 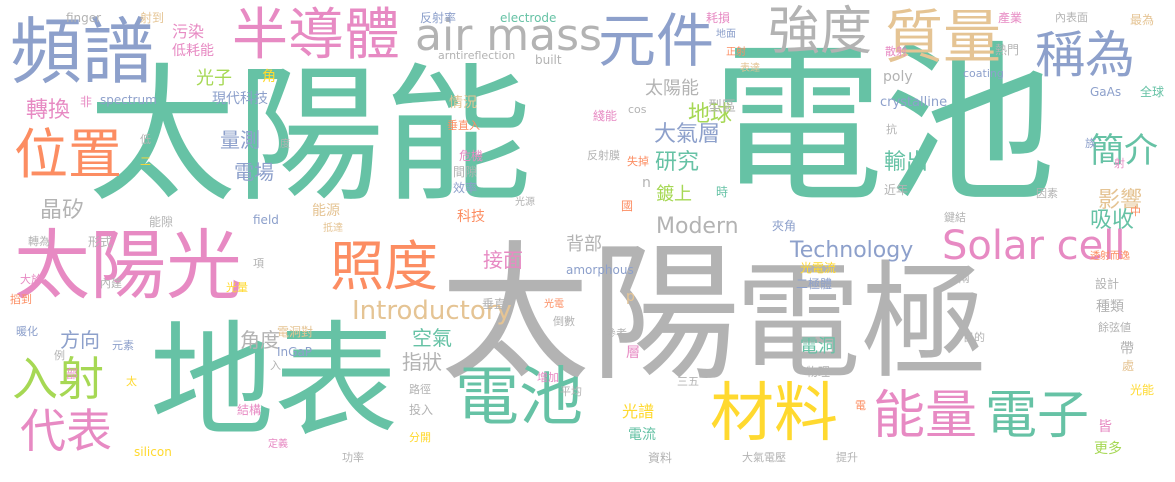 I want to click on word-dibiao: 地表, so click(x=274, y=382).